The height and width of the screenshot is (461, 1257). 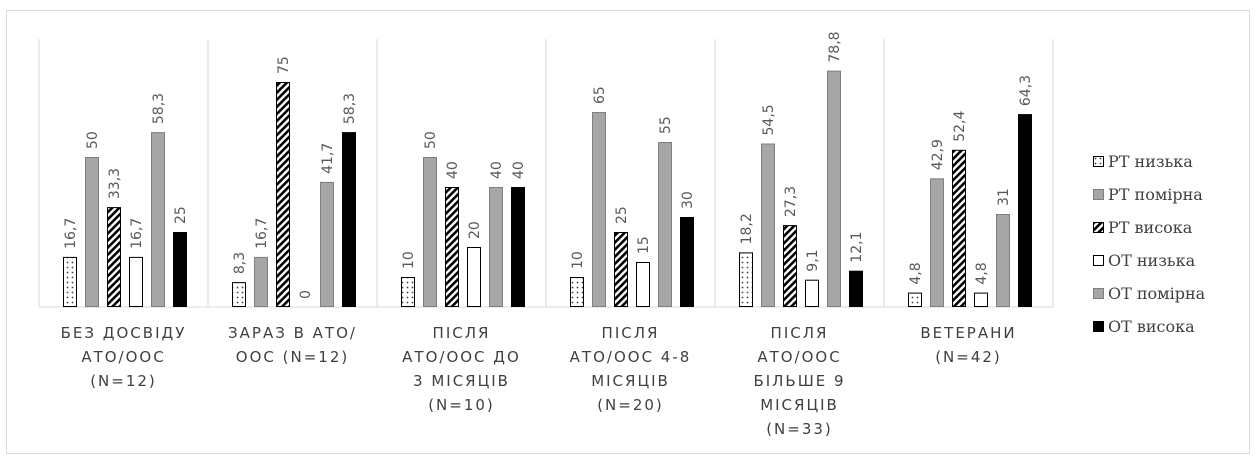 I want to click on category-label: (N=12), so click(x=123, y=381).